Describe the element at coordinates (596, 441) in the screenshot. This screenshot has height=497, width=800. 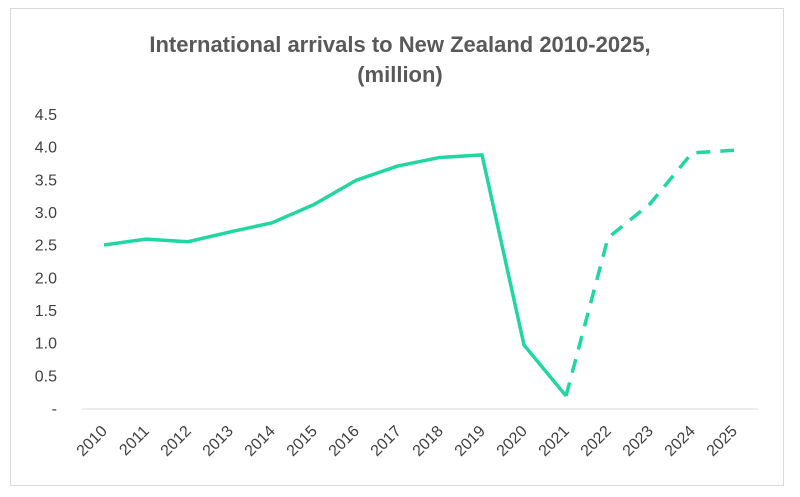
I see `x-tick-label: 2022` at that location.